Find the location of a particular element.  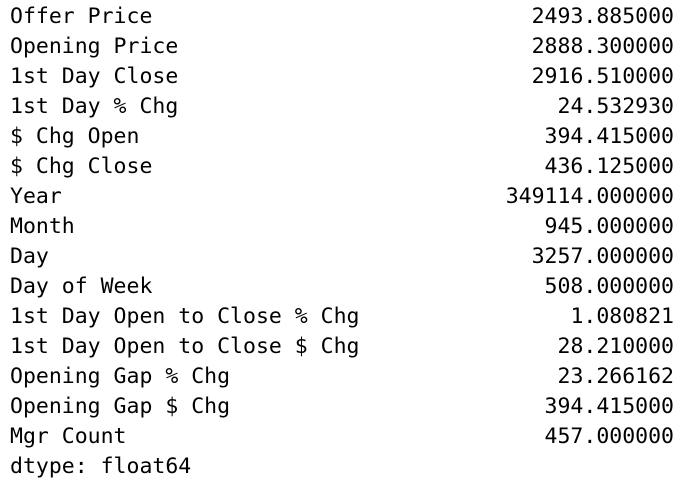

row-value: 508.000000 is located at coordinates (609, 286).